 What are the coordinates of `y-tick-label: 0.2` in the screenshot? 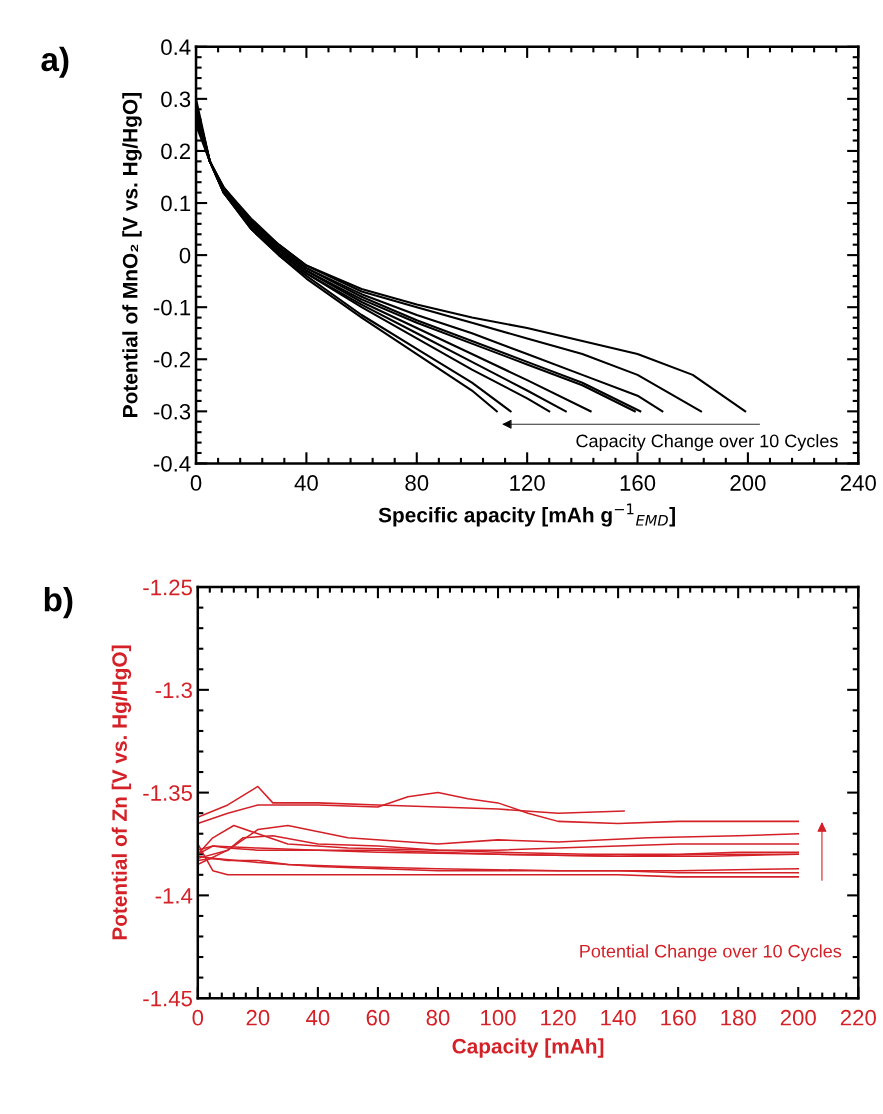 It's located at (176, 151).